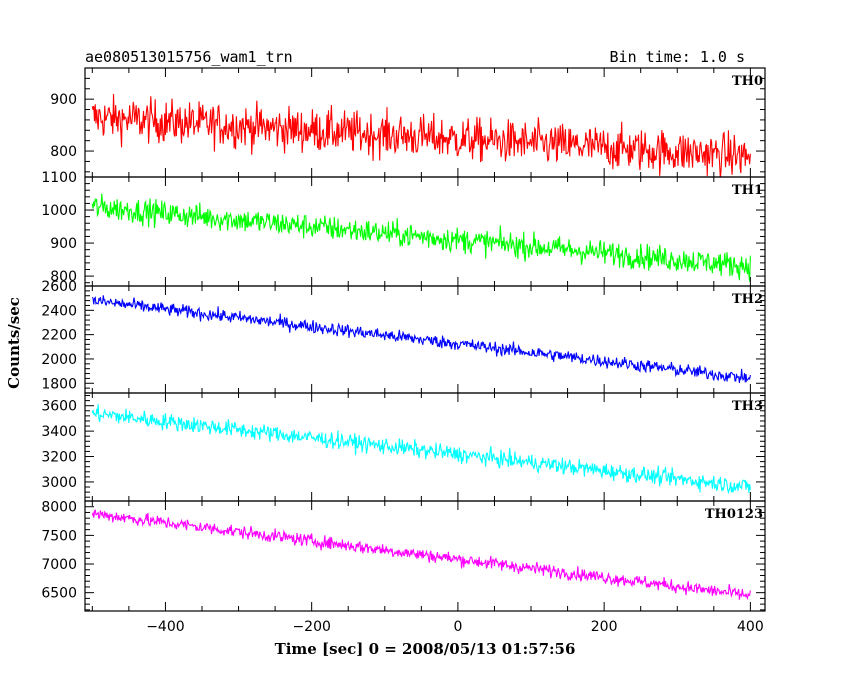 Image resolution: width=850 pixels, height=680 pixels. I want to click on panel-label-th2: TH2, so click(747, 299).